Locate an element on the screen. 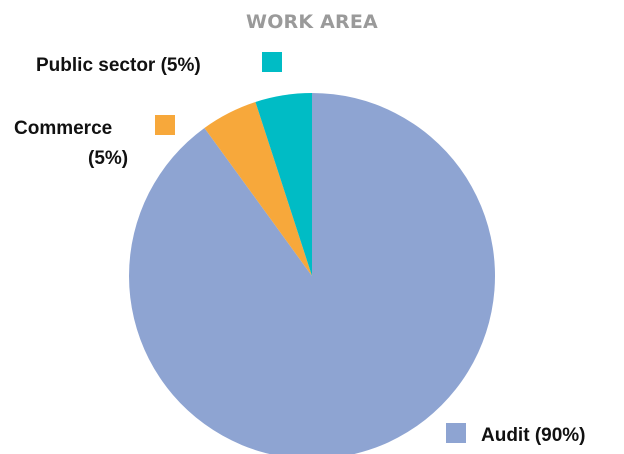 The width and height of the screenshot is (624, 454). pie-slice-commerce is located at coordinates (258, 189).